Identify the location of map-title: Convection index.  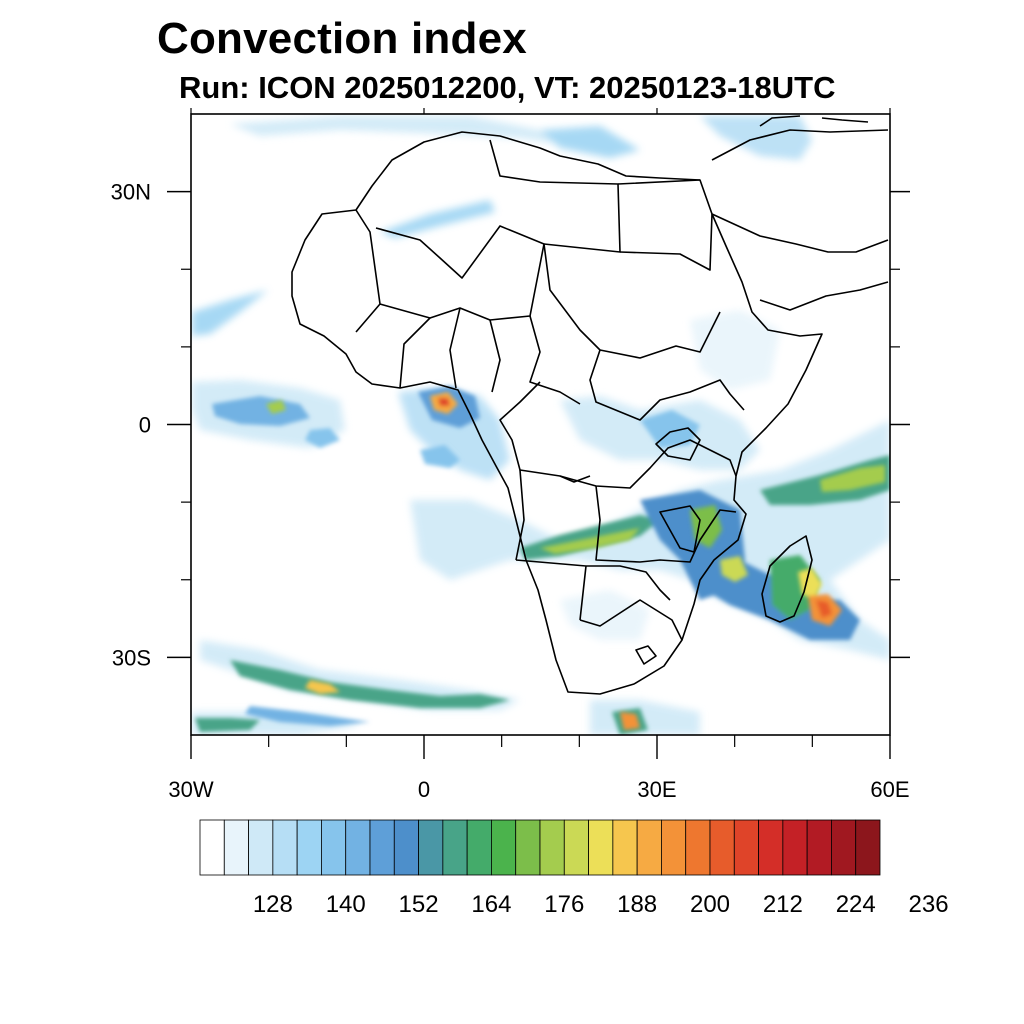
(342, 38).